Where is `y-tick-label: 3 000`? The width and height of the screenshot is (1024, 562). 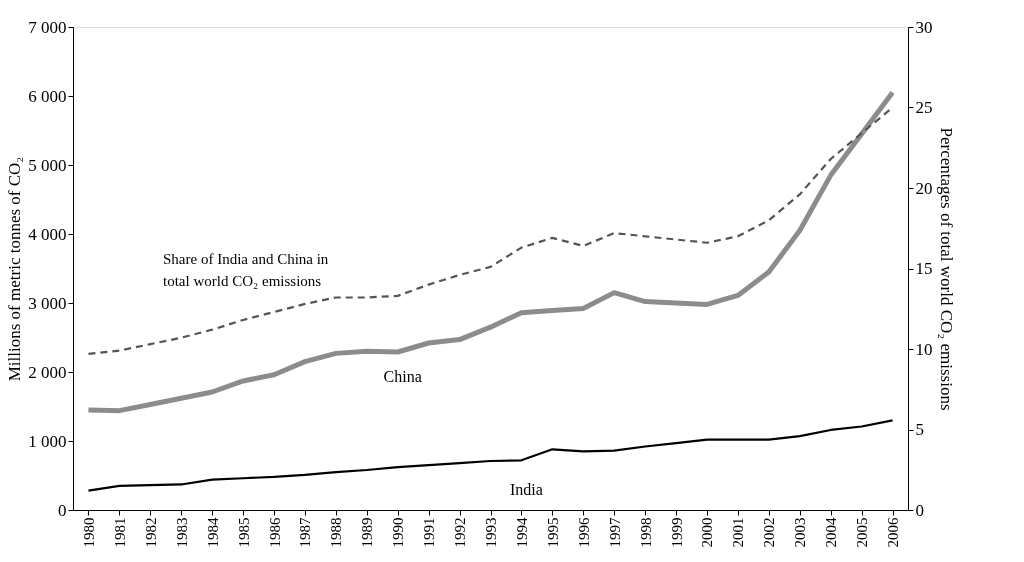
y-tick-label: 3 000 is located at coordinates (47, 303).